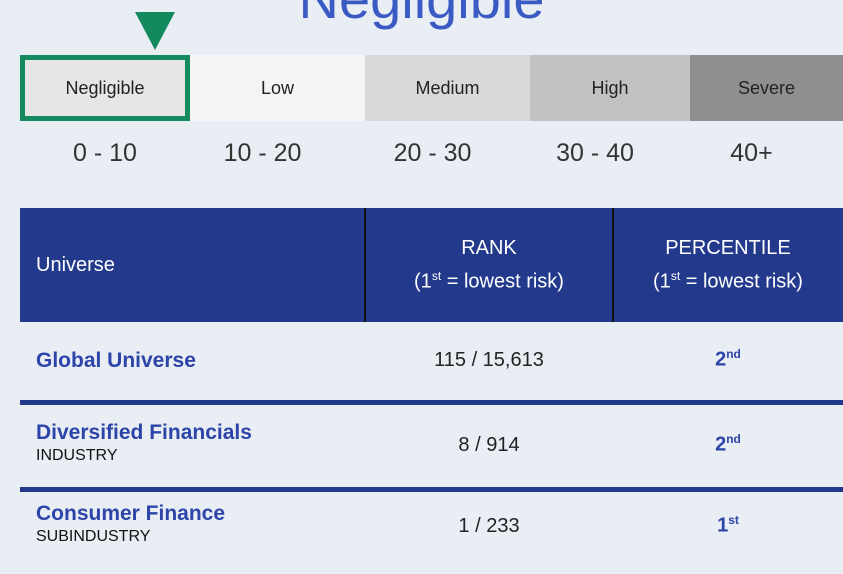 The width and height of the screenshot is (843, 574). Describe the element at coordinates (766, 88) in the screenshot. I see `level-box: Severe` at that location.